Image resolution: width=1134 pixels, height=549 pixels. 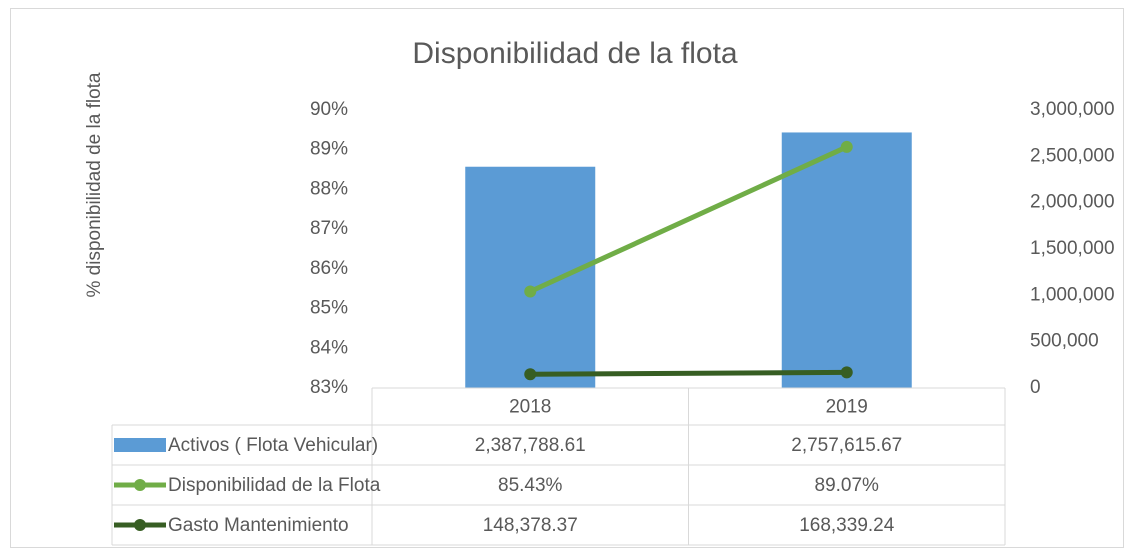 What do you see at coordinates (329, 109) in the screenshot?
I see `y-tick-label: 90%` at bounding box center [329, 109].